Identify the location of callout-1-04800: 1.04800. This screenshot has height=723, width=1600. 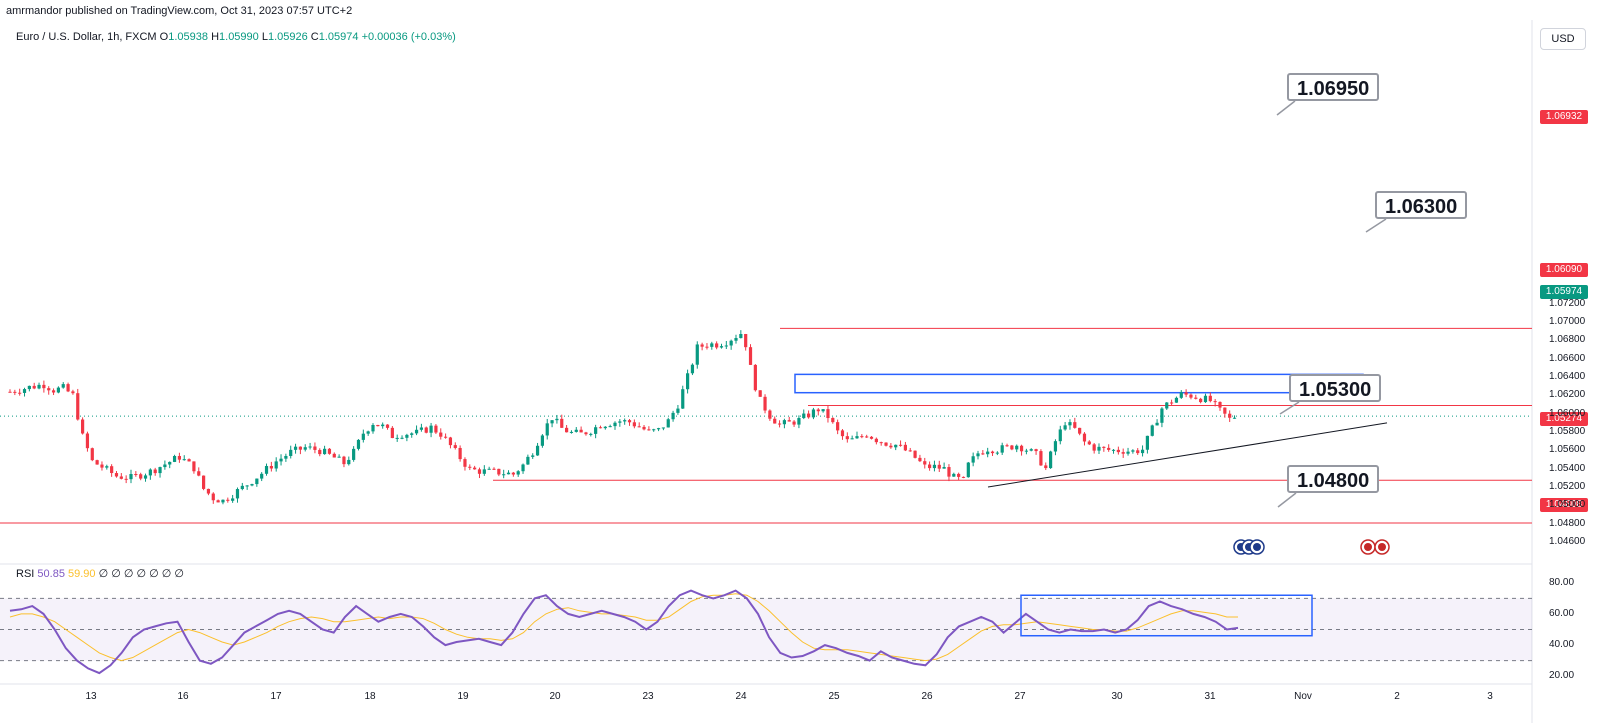
(1333, 479).